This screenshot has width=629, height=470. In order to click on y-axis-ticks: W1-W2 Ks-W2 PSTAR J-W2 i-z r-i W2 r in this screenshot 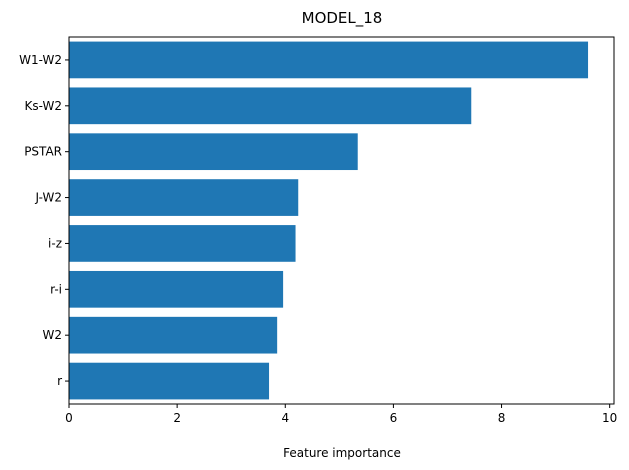, I will do `click(44, 220)`.